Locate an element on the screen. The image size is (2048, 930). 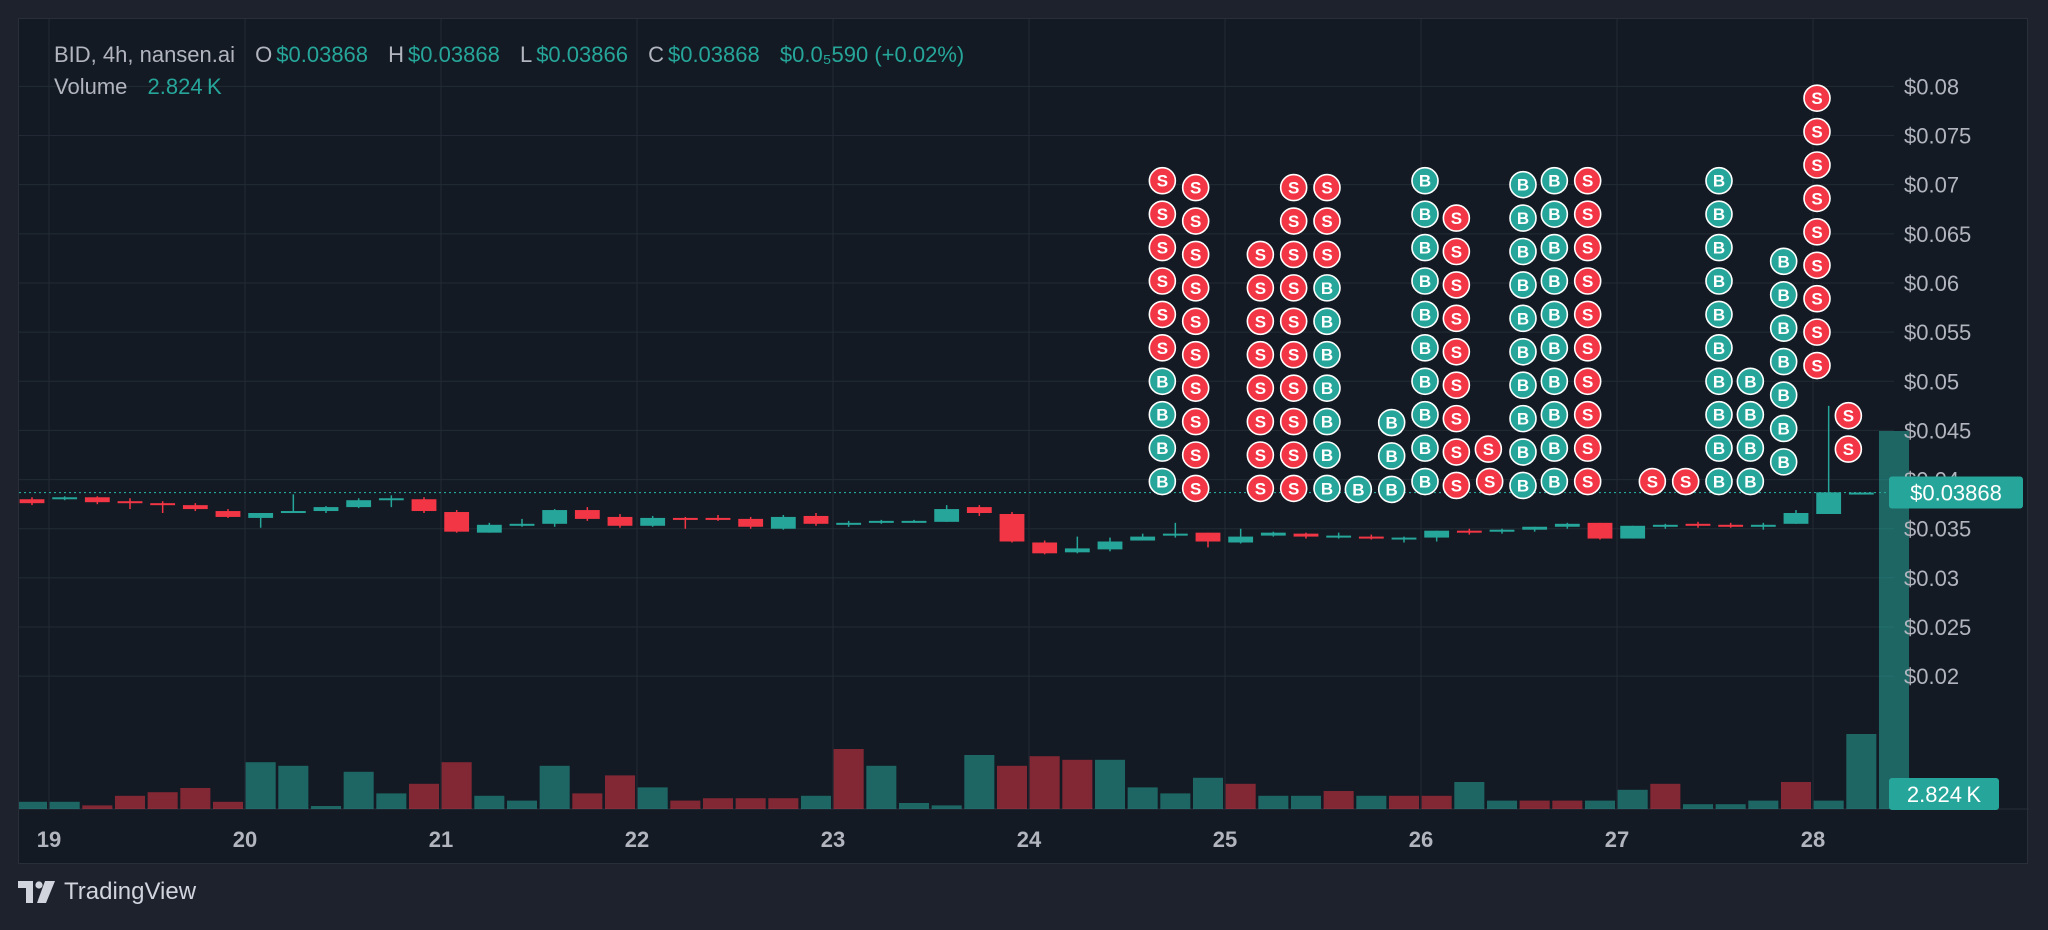
x-tick-label: 23 is located at coordinates (833, 839).